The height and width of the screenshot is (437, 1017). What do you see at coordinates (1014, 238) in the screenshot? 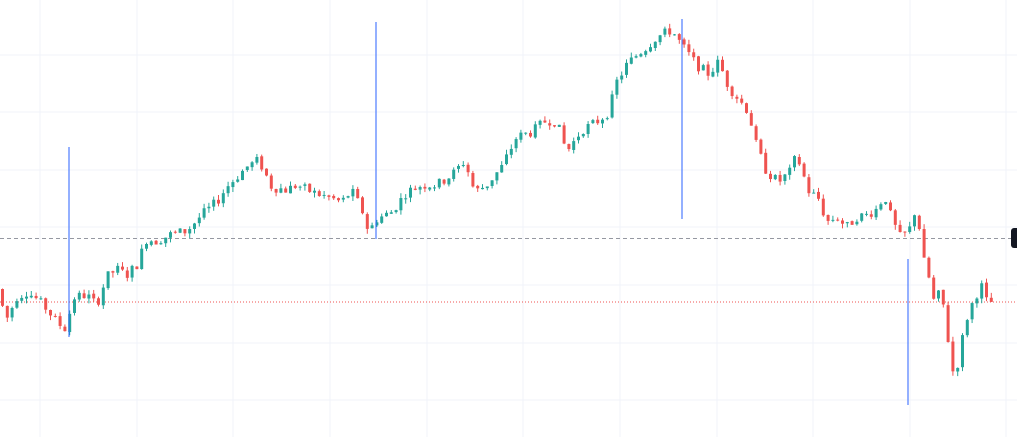
I see `price-axis-badge` at bounding box center [1014, 238].